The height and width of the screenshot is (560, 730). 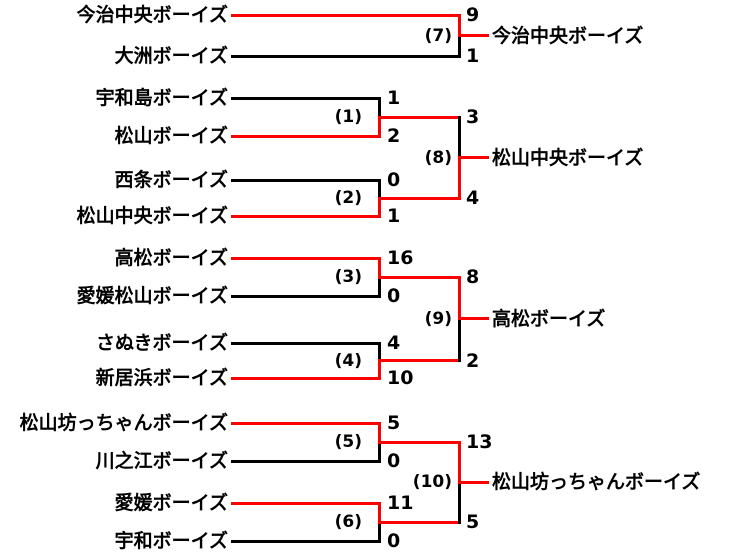 What do you see at coordinates (171, 136) in the screenshot?
I see `team-name: 松山ボーイズ` at bounding box center [171, 136].